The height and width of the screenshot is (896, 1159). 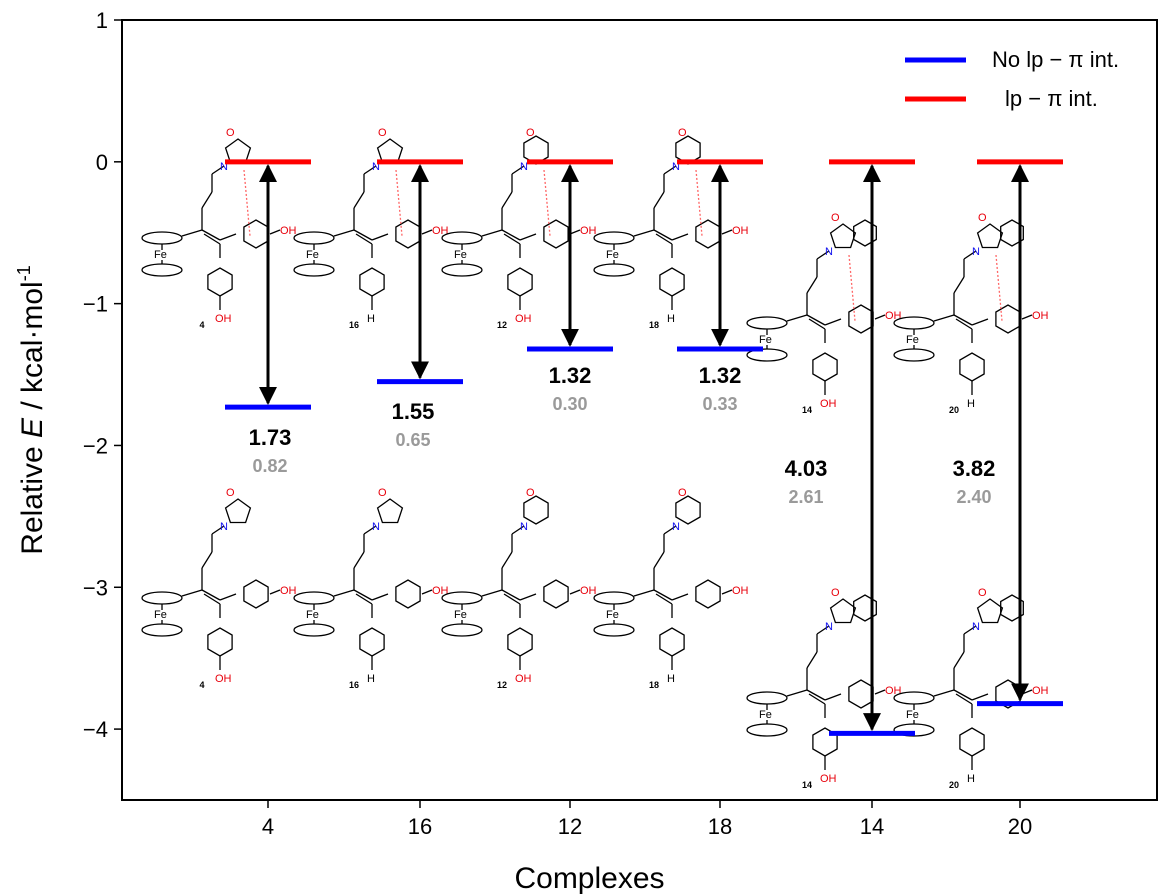 I want to click on secondary-value-label: 2.40, so click(x=973, y=497).